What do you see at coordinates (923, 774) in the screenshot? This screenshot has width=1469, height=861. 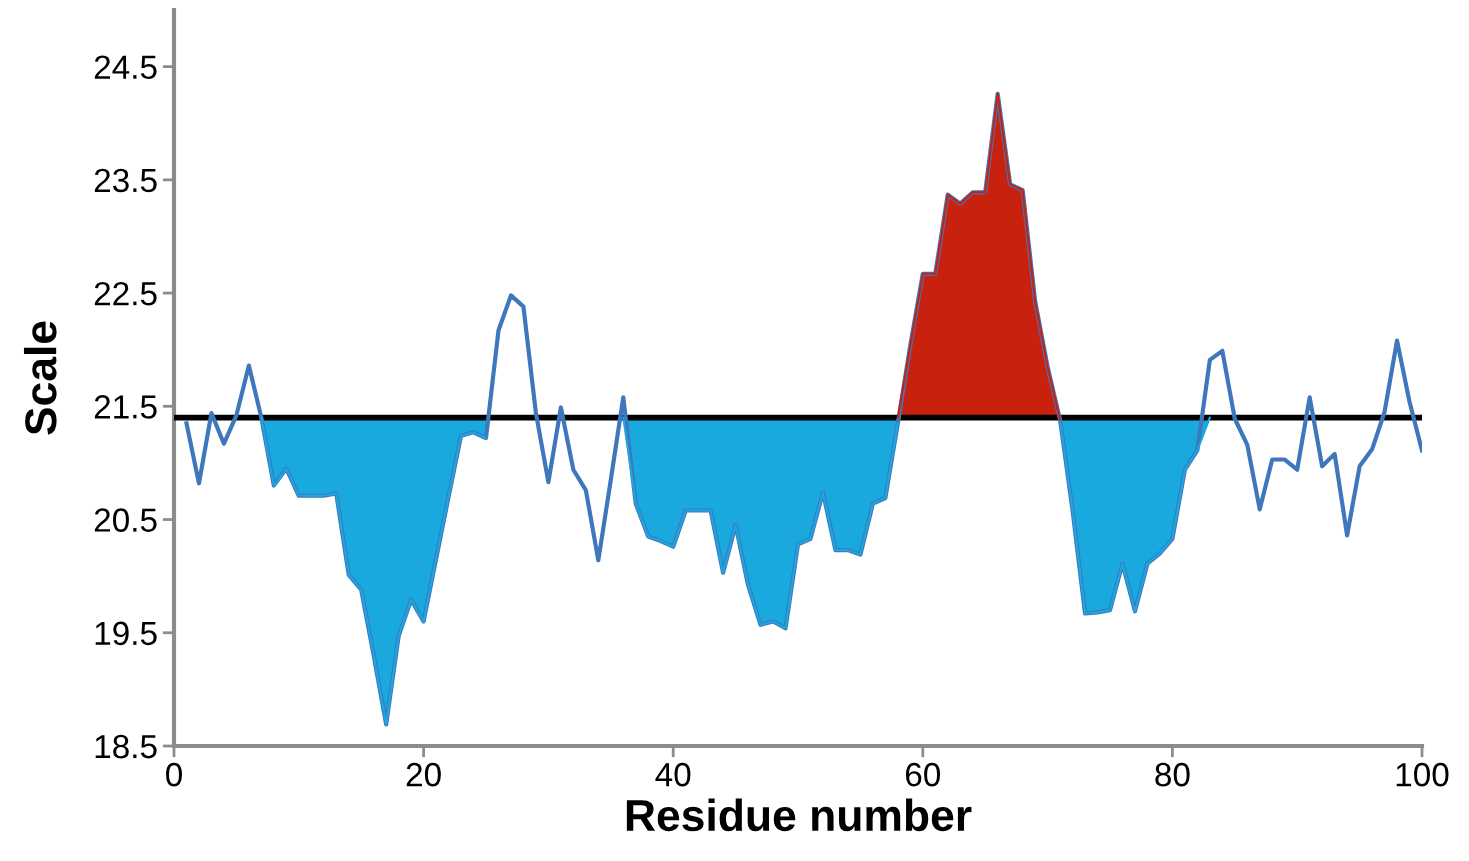 I see `x-tick-label: 60` at bounding box center [923, 774].